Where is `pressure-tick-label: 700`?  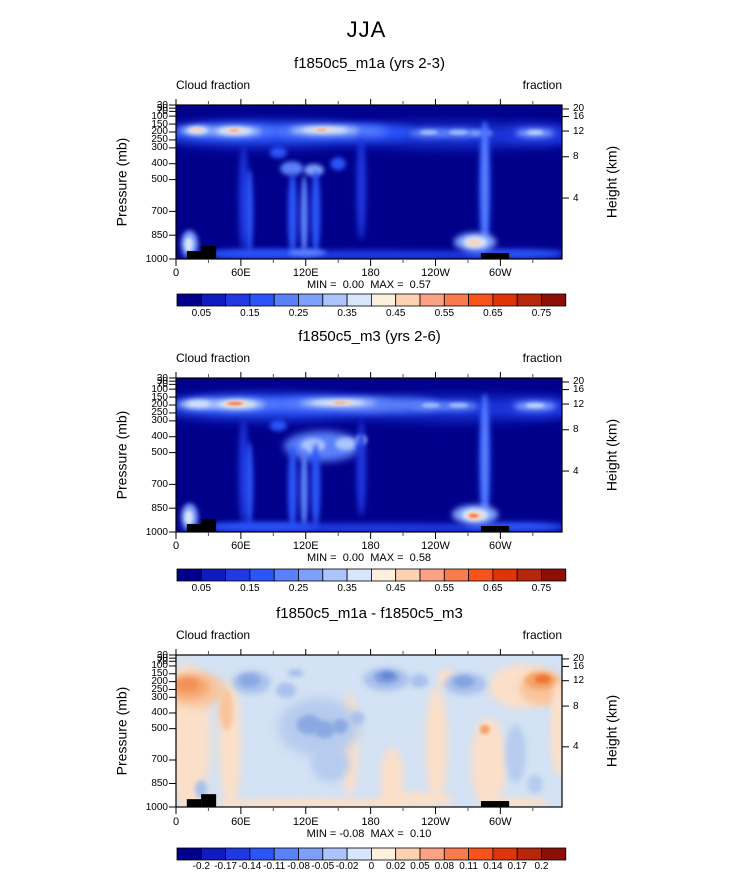
pressure-tick-label: 700 is located at coordinates (159, 760).